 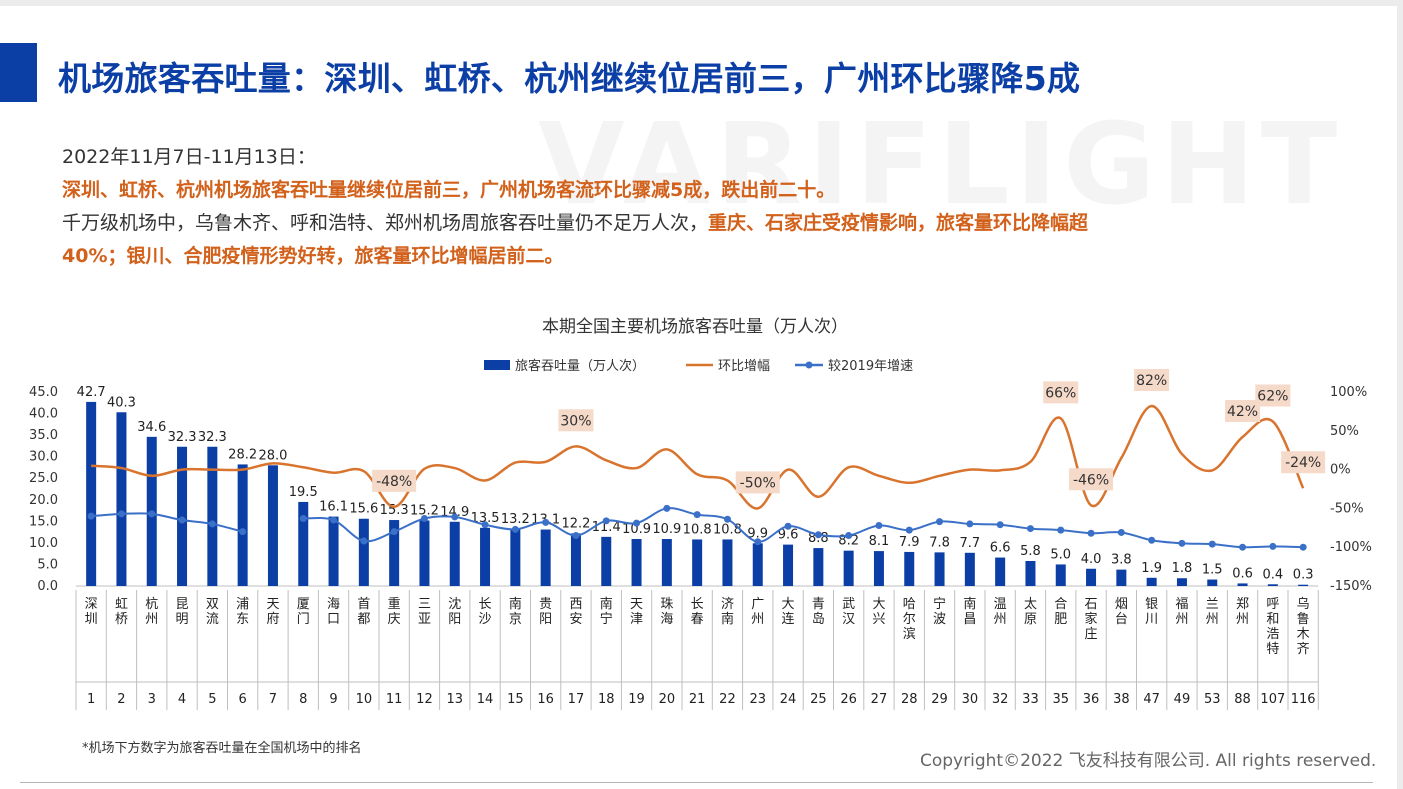 What do you see at coordinates (848, 699) in the screenshot?
I see `rank-label: 26` at bounding box center [848, 699].